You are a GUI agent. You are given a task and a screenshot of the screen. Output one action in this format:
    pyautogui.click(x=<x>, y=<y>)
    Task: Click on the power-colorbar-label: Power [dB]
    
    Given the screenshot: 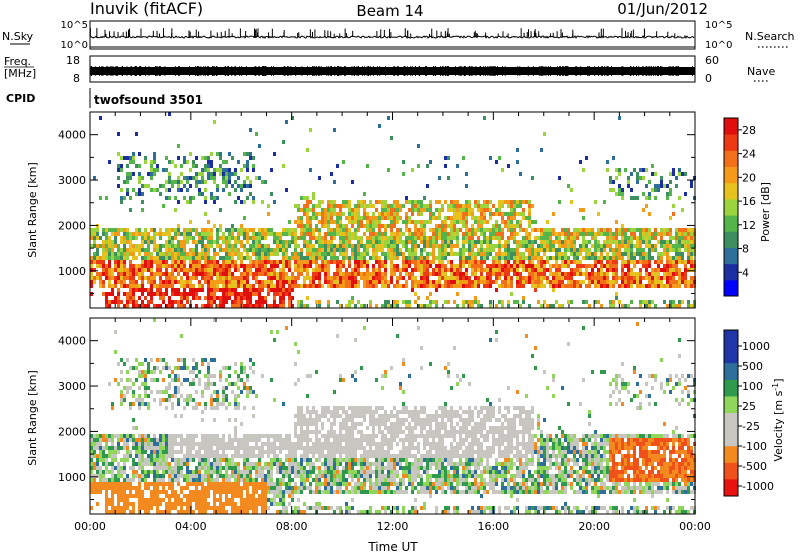 What is the action you would take?
    pyautogui.click(x=765, y=212)
    